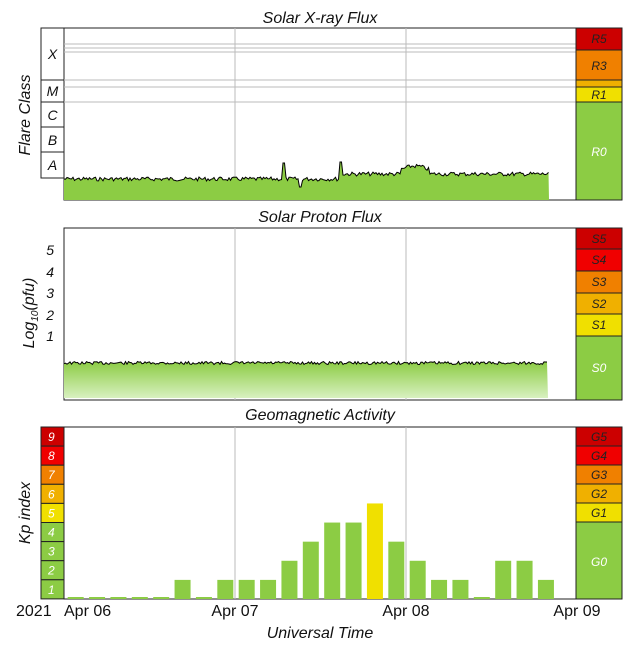 The height and width of the screenshot is (650, 640). Describe the element at coordinates (599, 456) in the screenshot. I see `g4-label: G4` at that location.